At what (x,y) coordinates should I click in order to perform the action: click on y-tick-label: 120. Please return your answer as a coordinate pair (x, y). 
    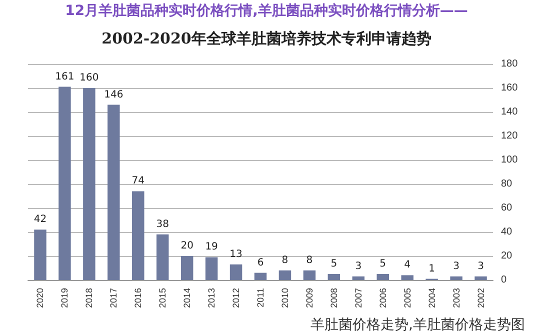
    Looking at the image, I should click on (509, 136).